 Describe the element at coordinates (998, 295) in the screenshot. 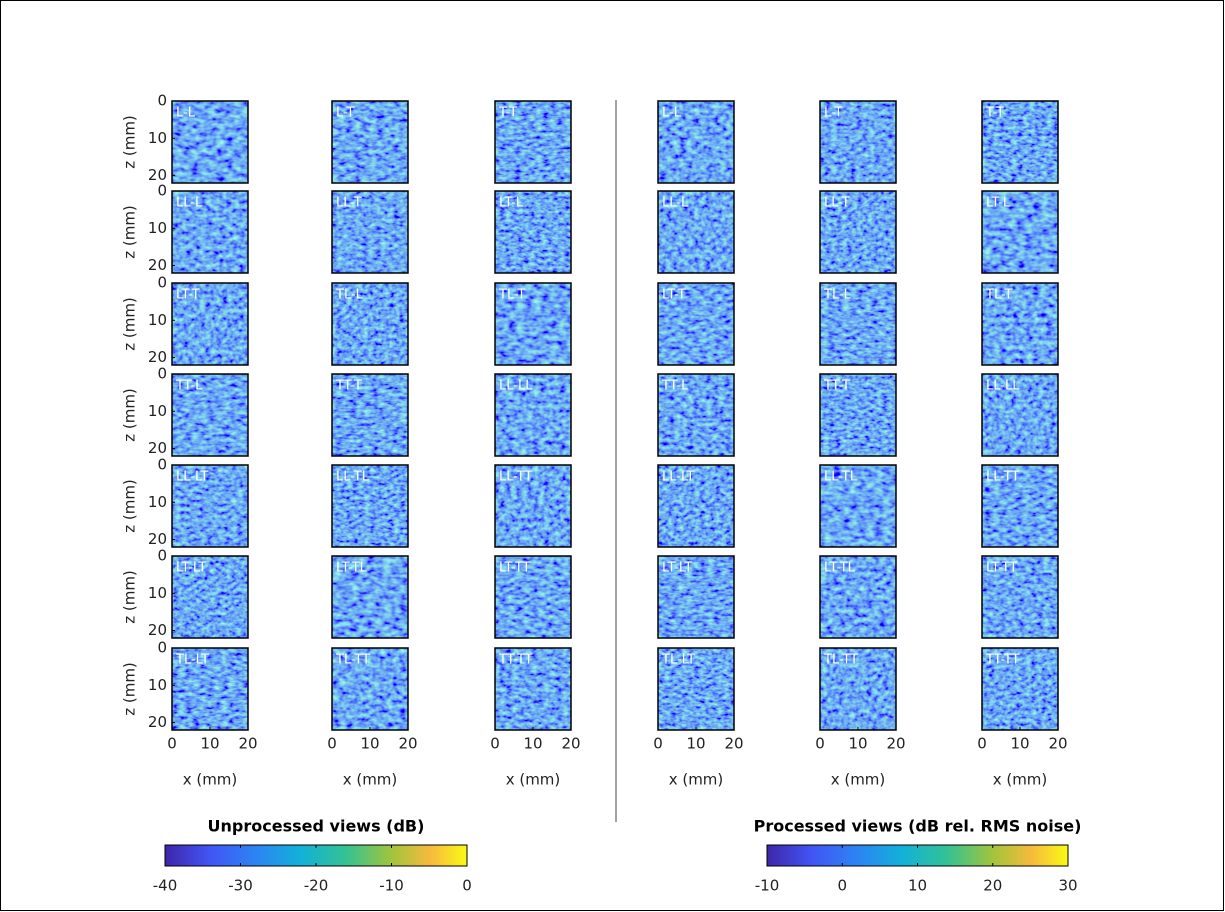

I see `panel-label: TL-T` at that location.